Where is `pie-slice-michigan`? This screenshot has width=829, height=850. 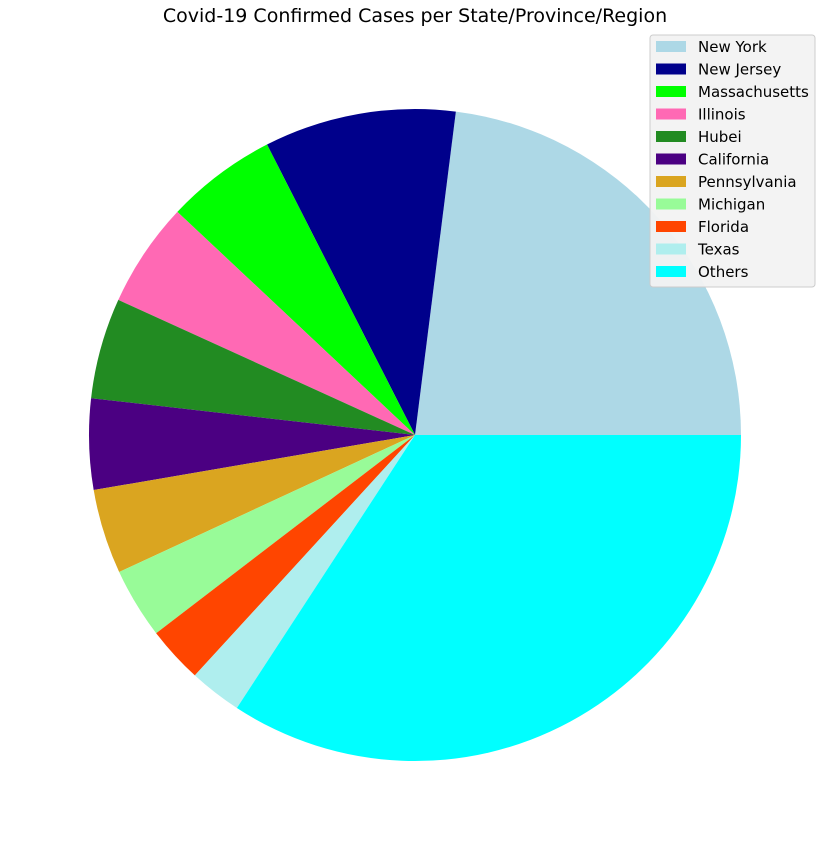 pie-slice-michigan is located at coordinates (267, 534).